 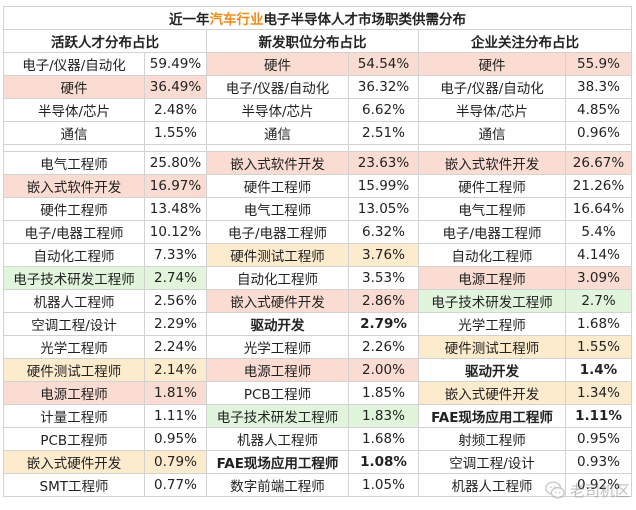 What do you see at coordinates (383, 232) in the screenshot?
I see `percentage-value: 6.32%` at bounding box center [383, 232].